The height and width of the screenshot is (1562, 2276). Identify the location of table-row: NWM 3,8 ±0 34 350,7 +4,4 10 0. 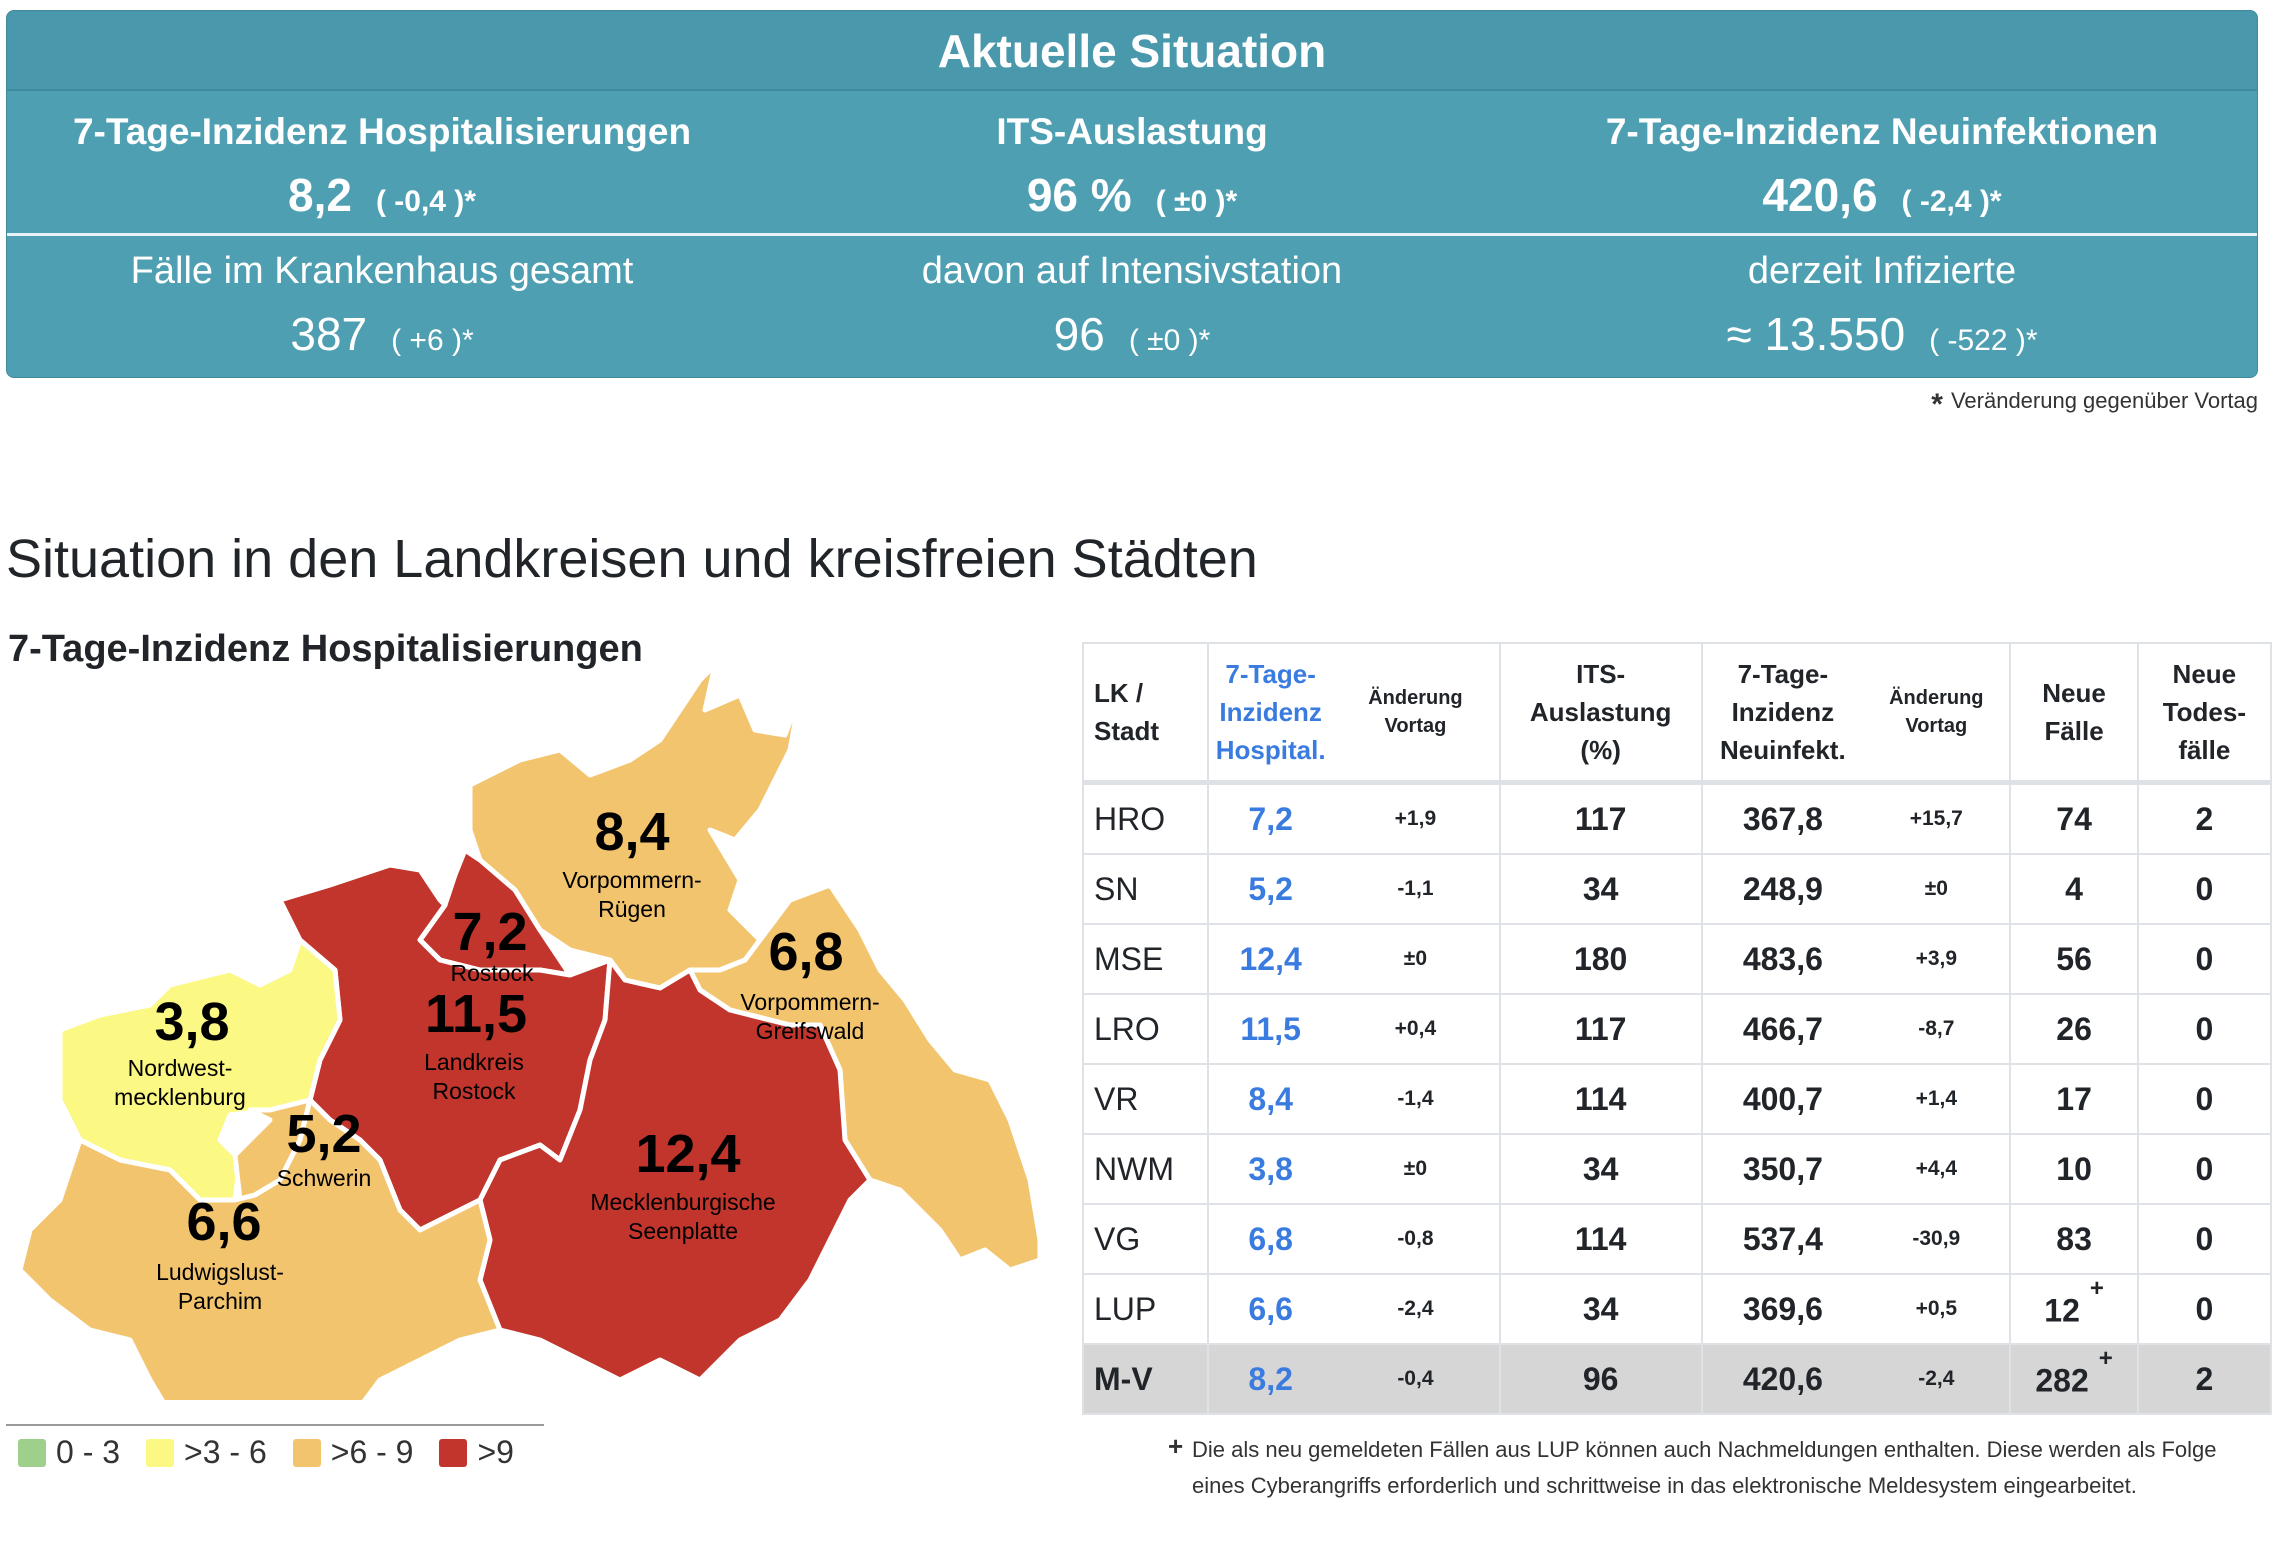
(1677, 1169).